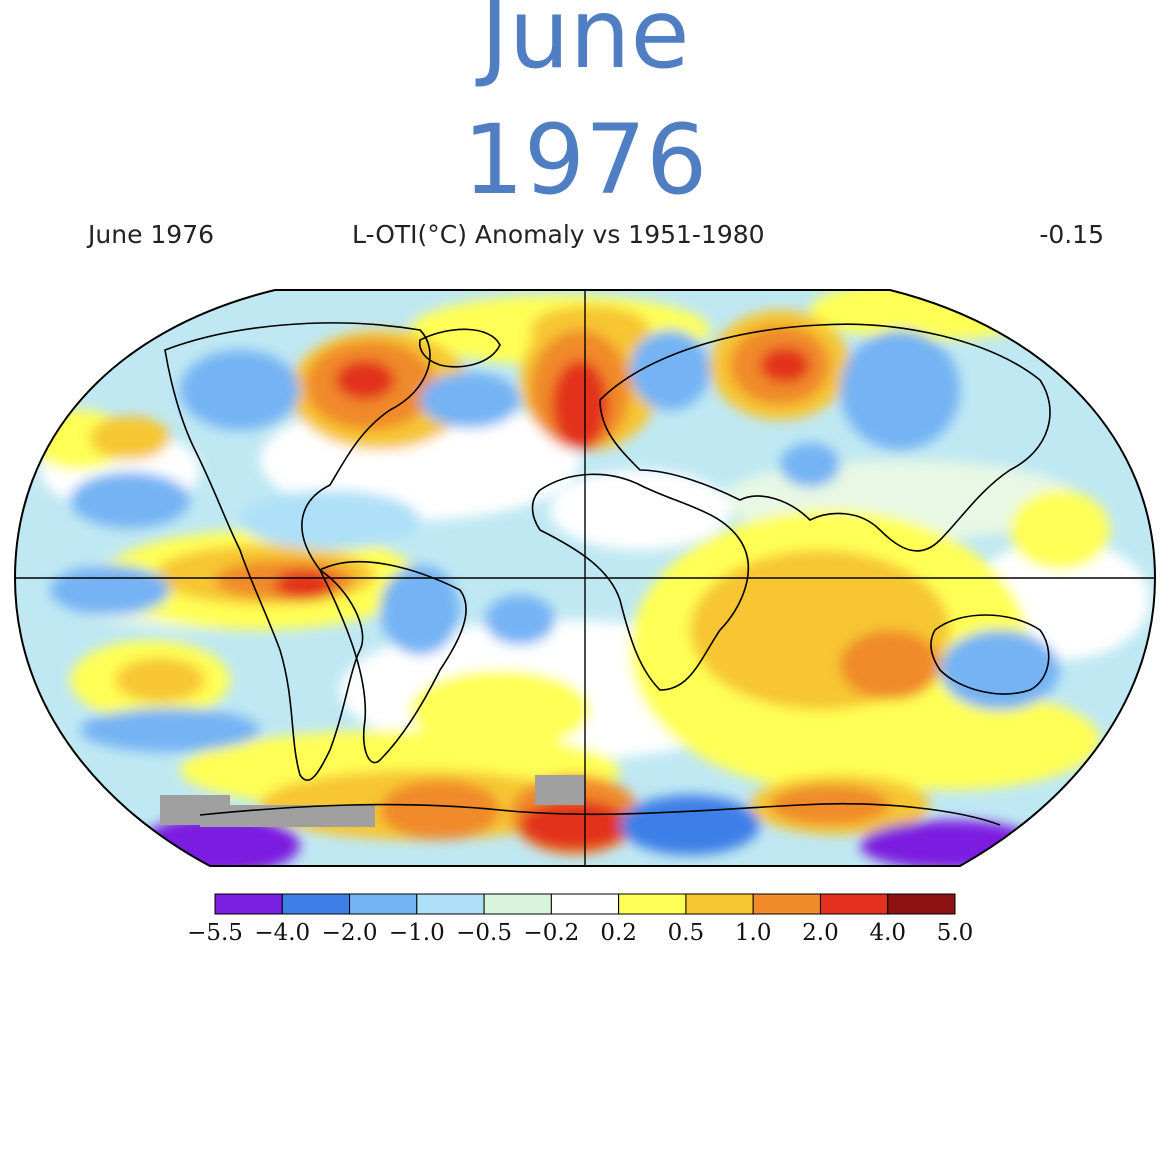 This screenshot has width=1170, height=1159. What do you see at coordinates (558, 234) in the screenshot?
I see `header-metric-label: L-OTI(°C) Anomaly vs 1951-1980` at bounding box center [558, 234].